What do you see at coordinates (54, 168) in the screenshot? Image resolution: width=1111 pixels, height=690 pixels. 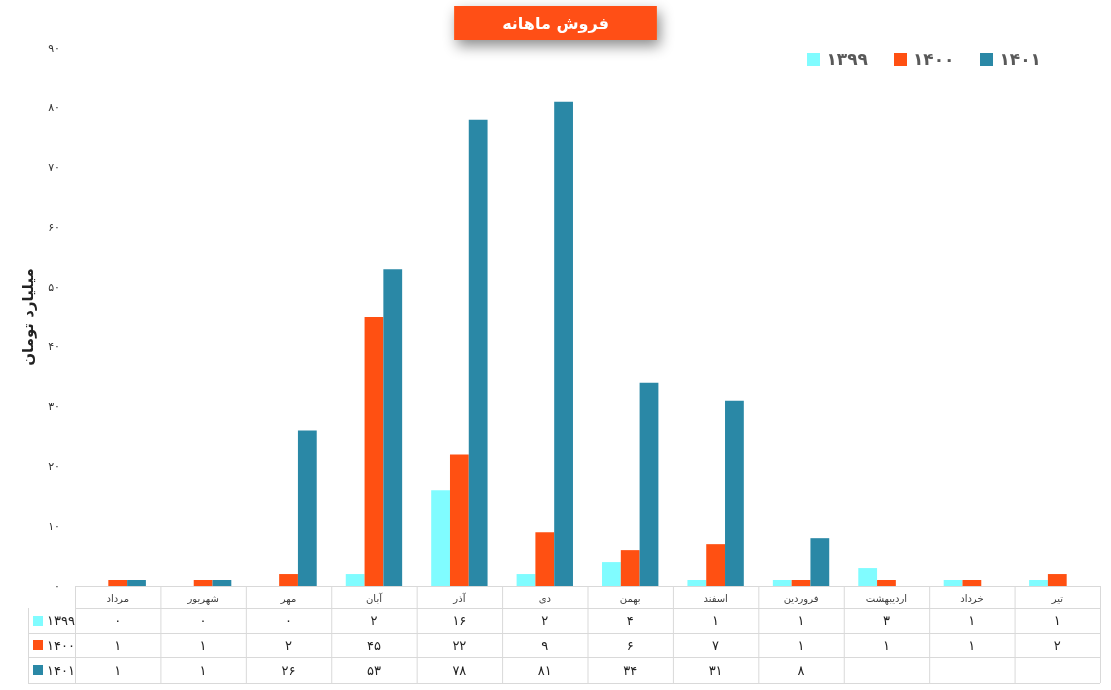 I see `y-tick-label: ۷۰` at bounding box center [54, 168].